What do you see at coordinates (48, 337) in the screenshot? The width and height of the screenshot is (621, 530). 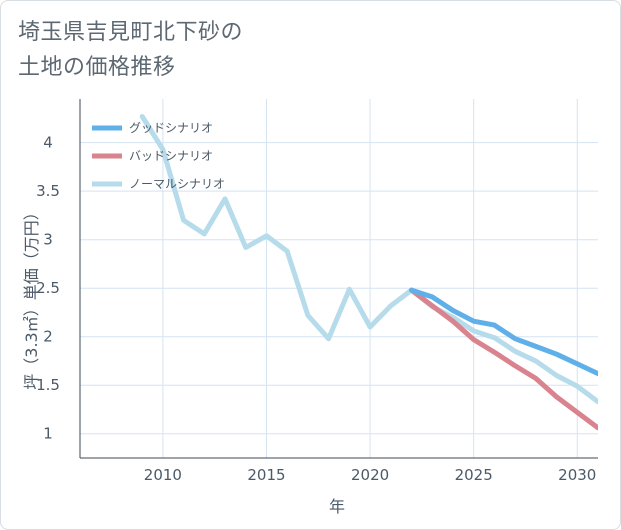 I see `y-tick-label: 2` at bounding box center [48, 337].